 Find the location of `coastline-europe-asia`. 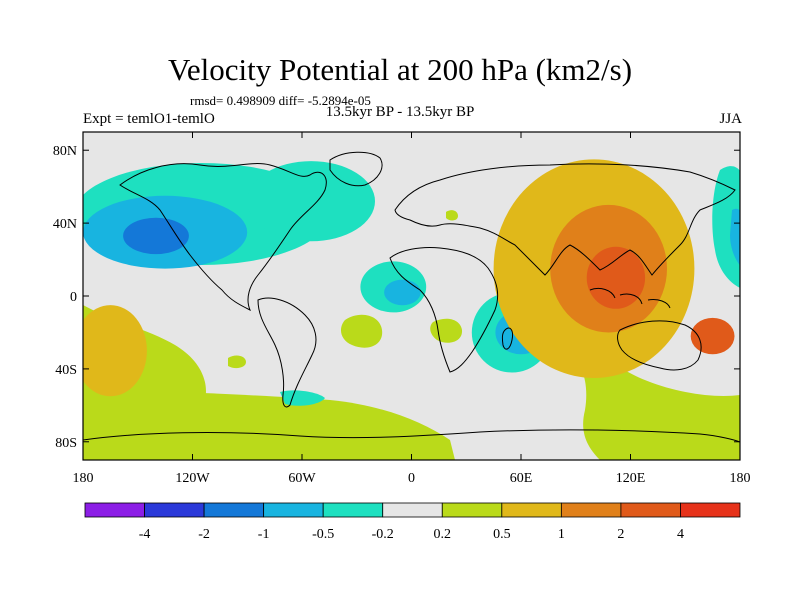

coastline-europe-asia is located at coordinates (565, 219).